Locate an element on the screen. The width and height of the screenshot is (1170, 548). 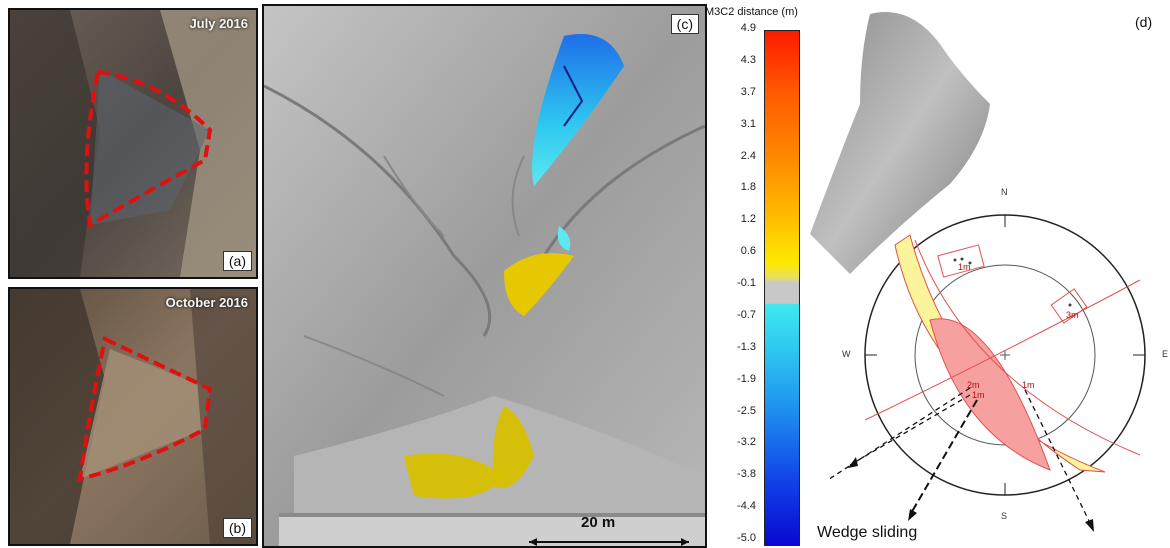
scale-bar-label: 20 m is located at coordinates (598, 522).